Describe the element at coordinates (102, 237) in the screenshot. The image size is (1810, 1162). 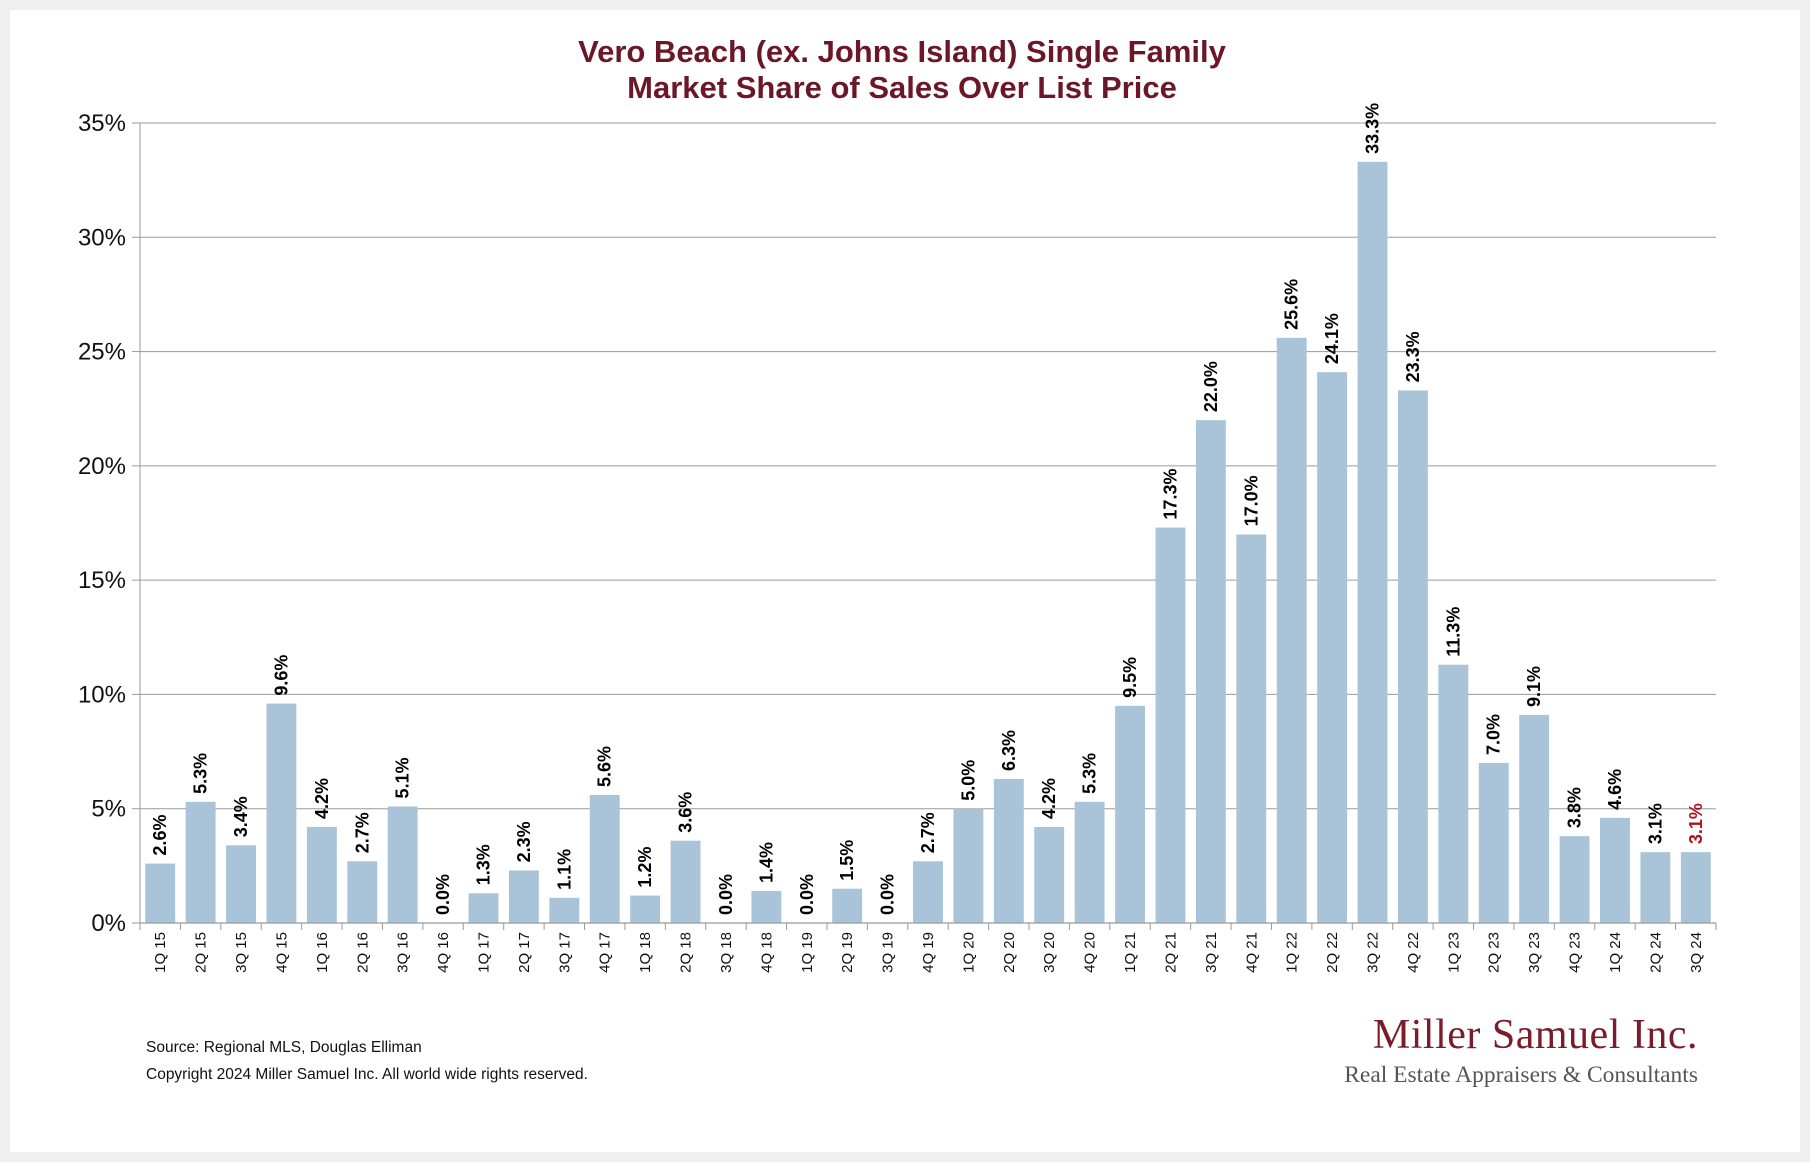
I see `y-tick-label: 30%` at that location.